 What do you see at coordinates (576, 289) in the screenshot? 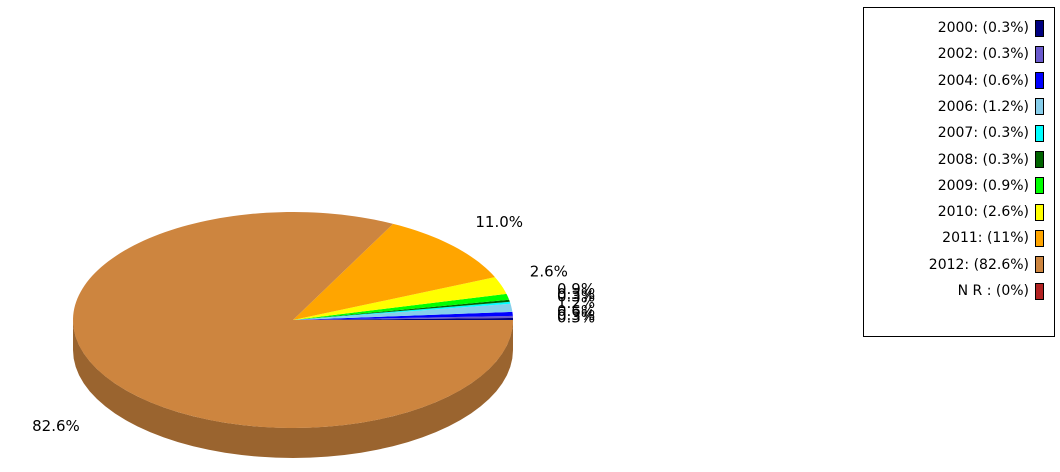
I see `pie-label-2009: 0.9%` at bounding box center [576, 289].